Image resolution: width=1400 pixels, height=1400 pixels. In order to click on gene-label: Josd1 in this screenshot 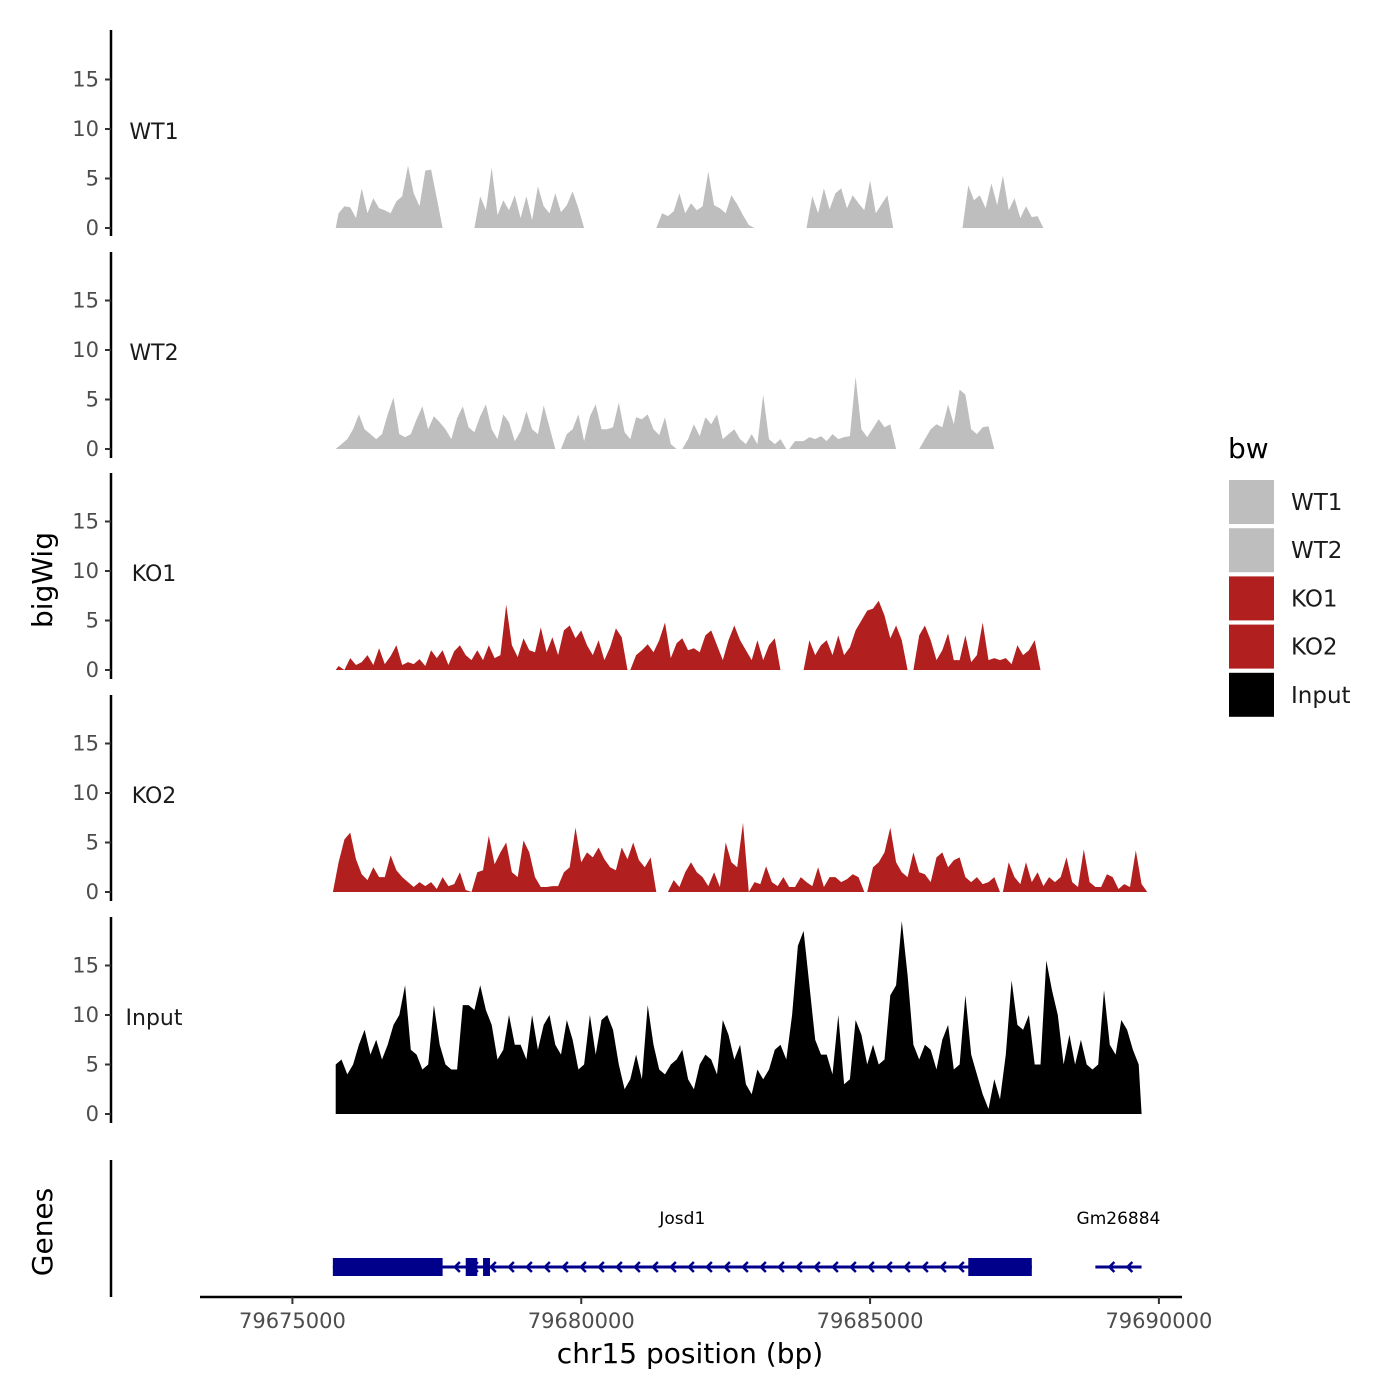, I will do `click(681, 1219)`.